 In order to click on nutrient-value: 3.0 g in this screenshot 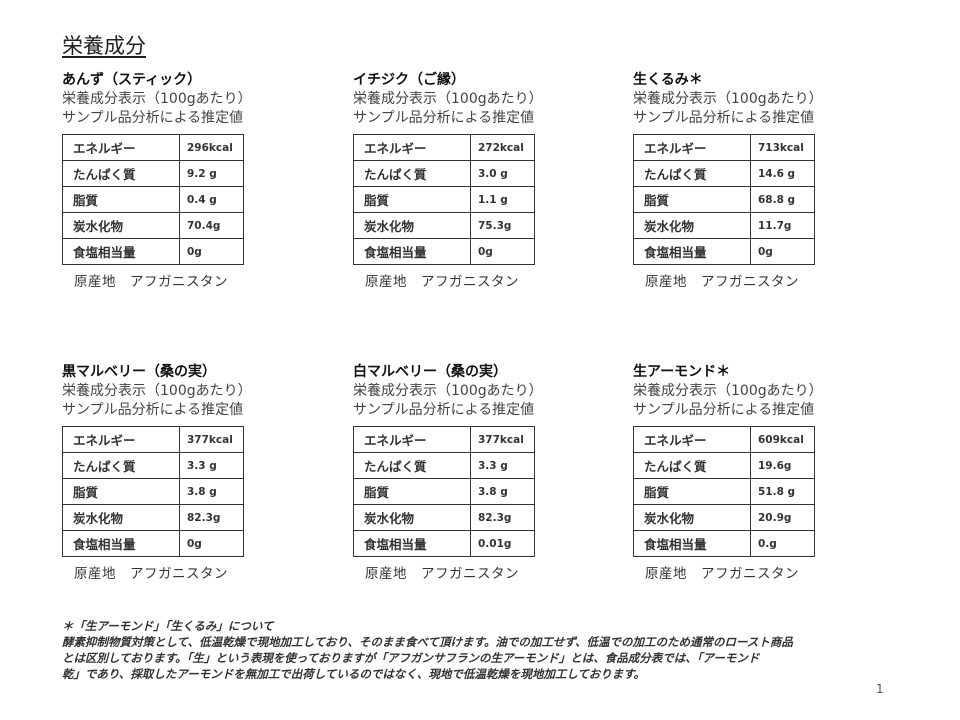, I will do `click(502, 173)`.